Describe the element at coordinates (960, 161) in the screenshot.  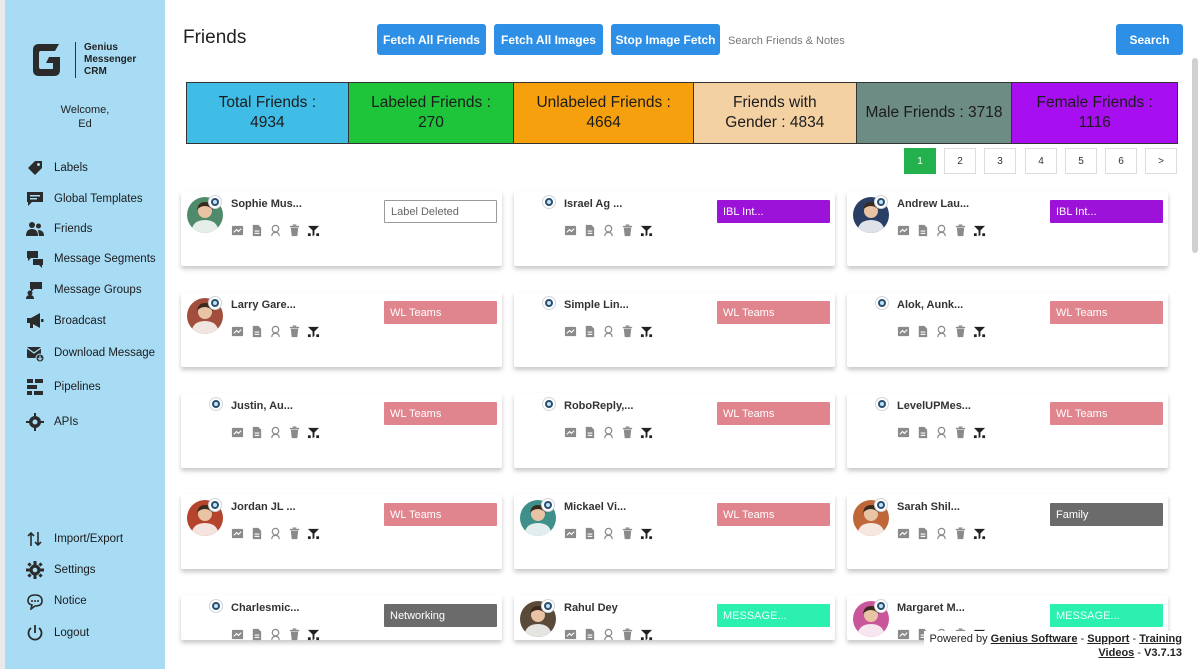
I see `page-2-button: 2` at that location.